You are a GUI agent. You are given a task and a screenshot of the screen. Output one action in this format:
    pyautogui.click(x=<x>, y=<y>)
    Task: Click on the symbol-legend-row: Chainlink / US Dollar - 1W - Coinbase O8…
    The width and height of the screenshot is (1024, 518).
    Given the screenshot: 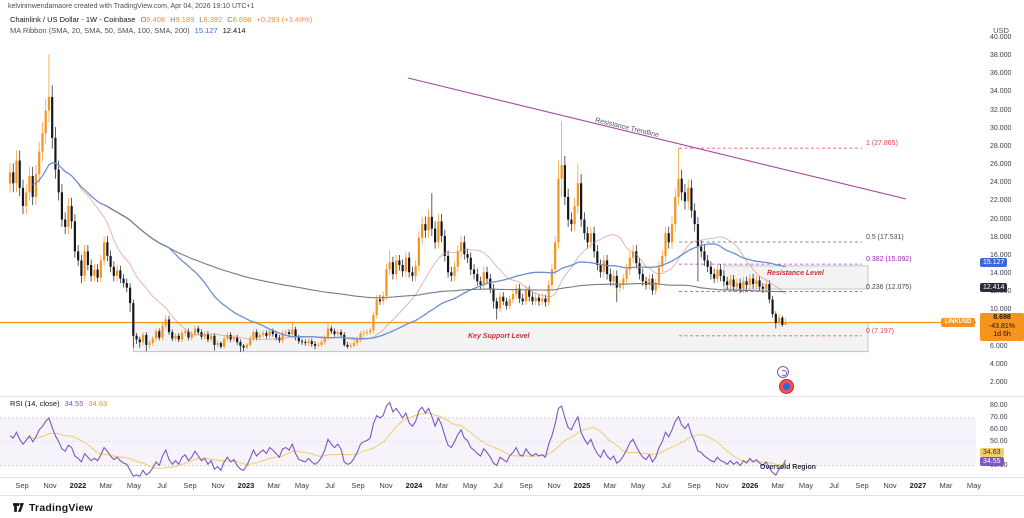 What is the action you would take?
    pyautogui.click(x=161, y=19)
    